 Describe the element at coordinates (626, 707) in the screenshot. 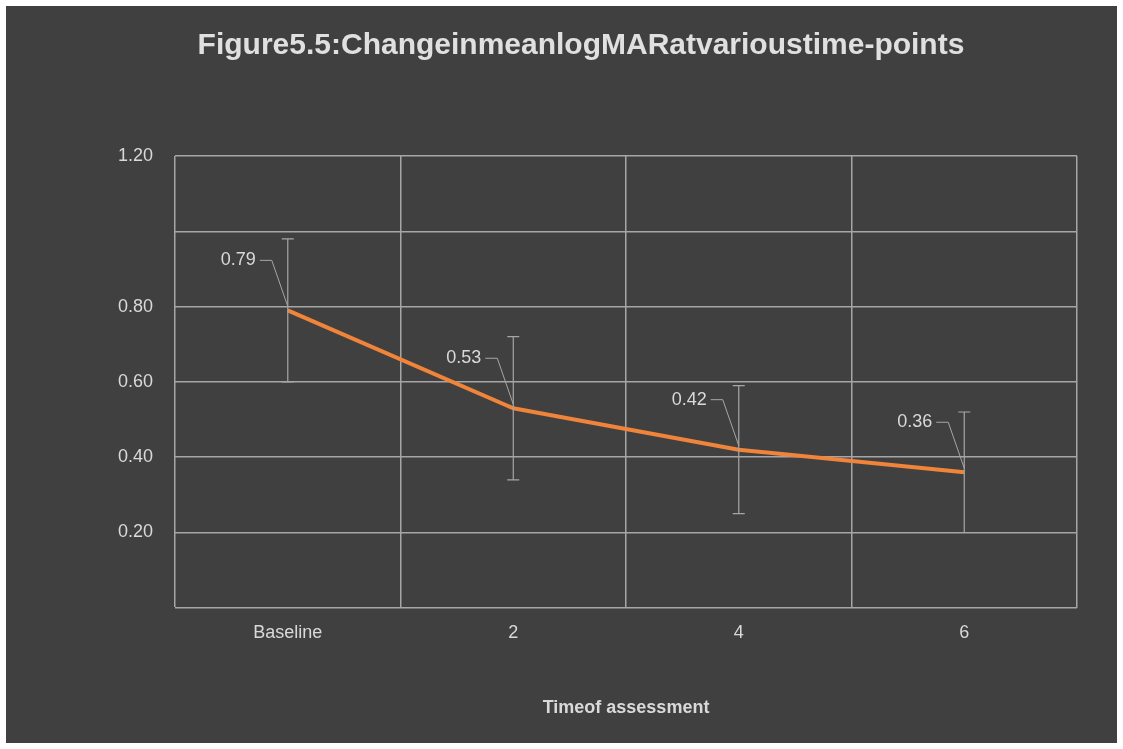

I see `x-axis-title: Timeof assessment` at that location.